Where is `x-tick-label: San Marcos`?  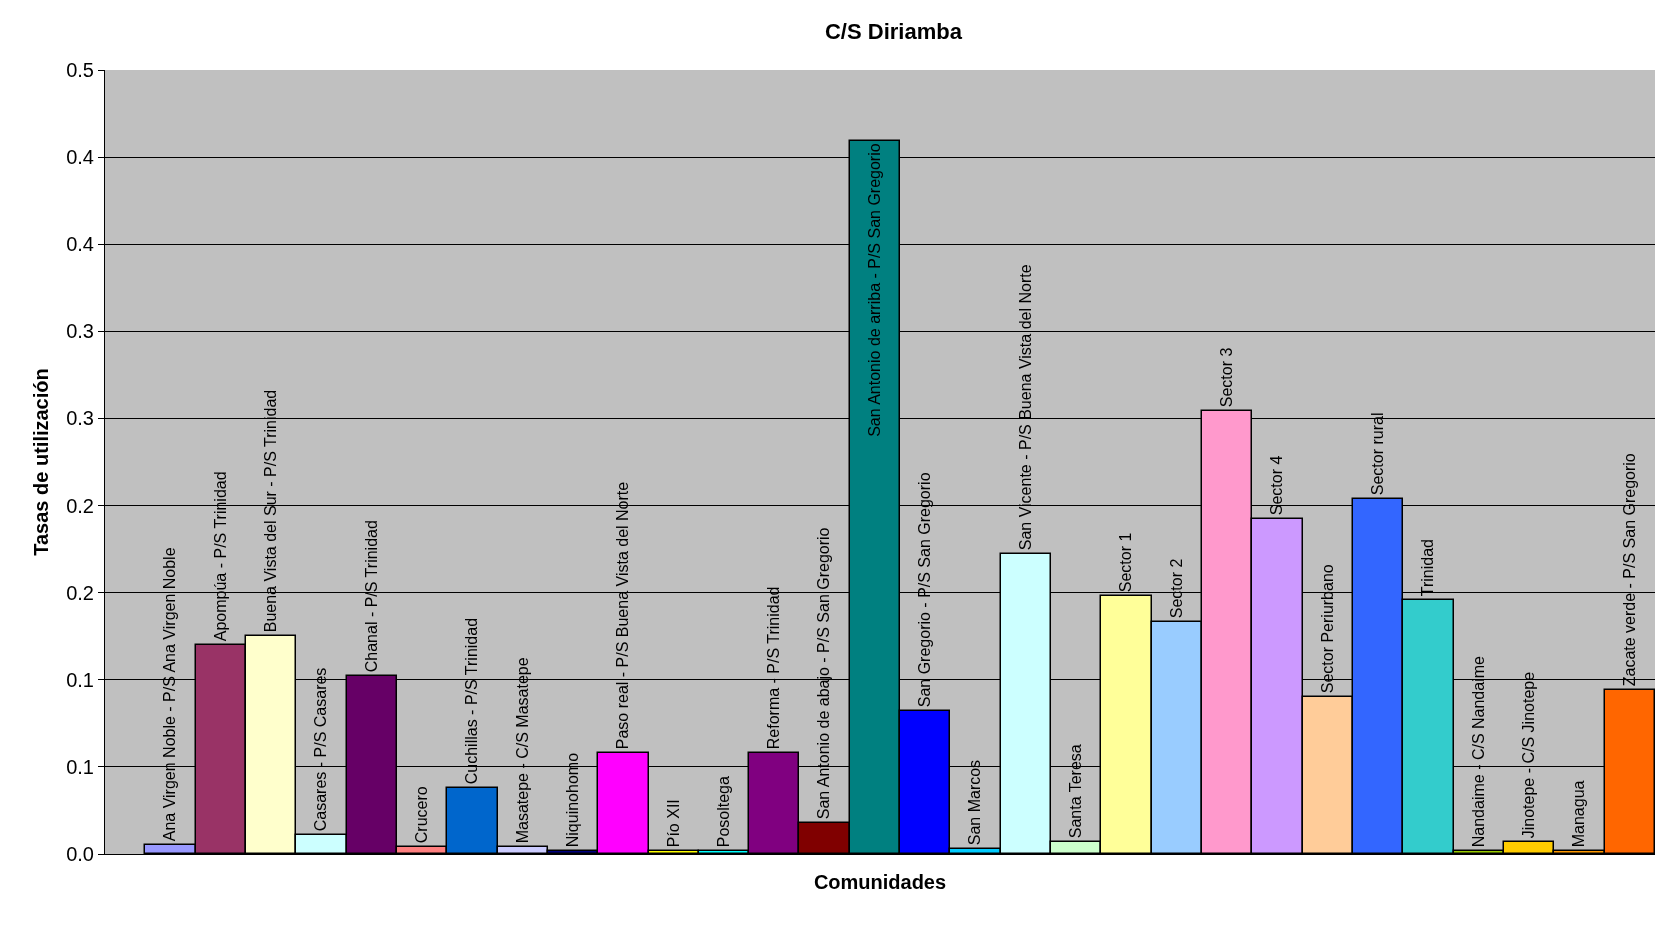
x-tick-label: San Marcos is located at coordinates (975, 802).